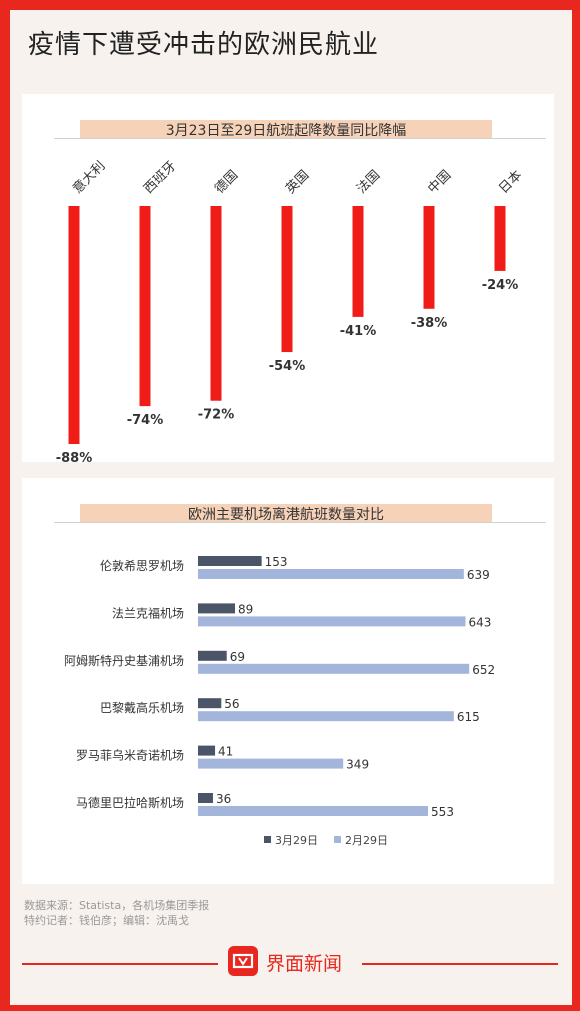 Image resolution: width=580 pixels, height=1011 pixels. What do you see at coordinates (226, 182) in the screenshot?
I see `category-label: 德国` at bounding box center [226, 182].